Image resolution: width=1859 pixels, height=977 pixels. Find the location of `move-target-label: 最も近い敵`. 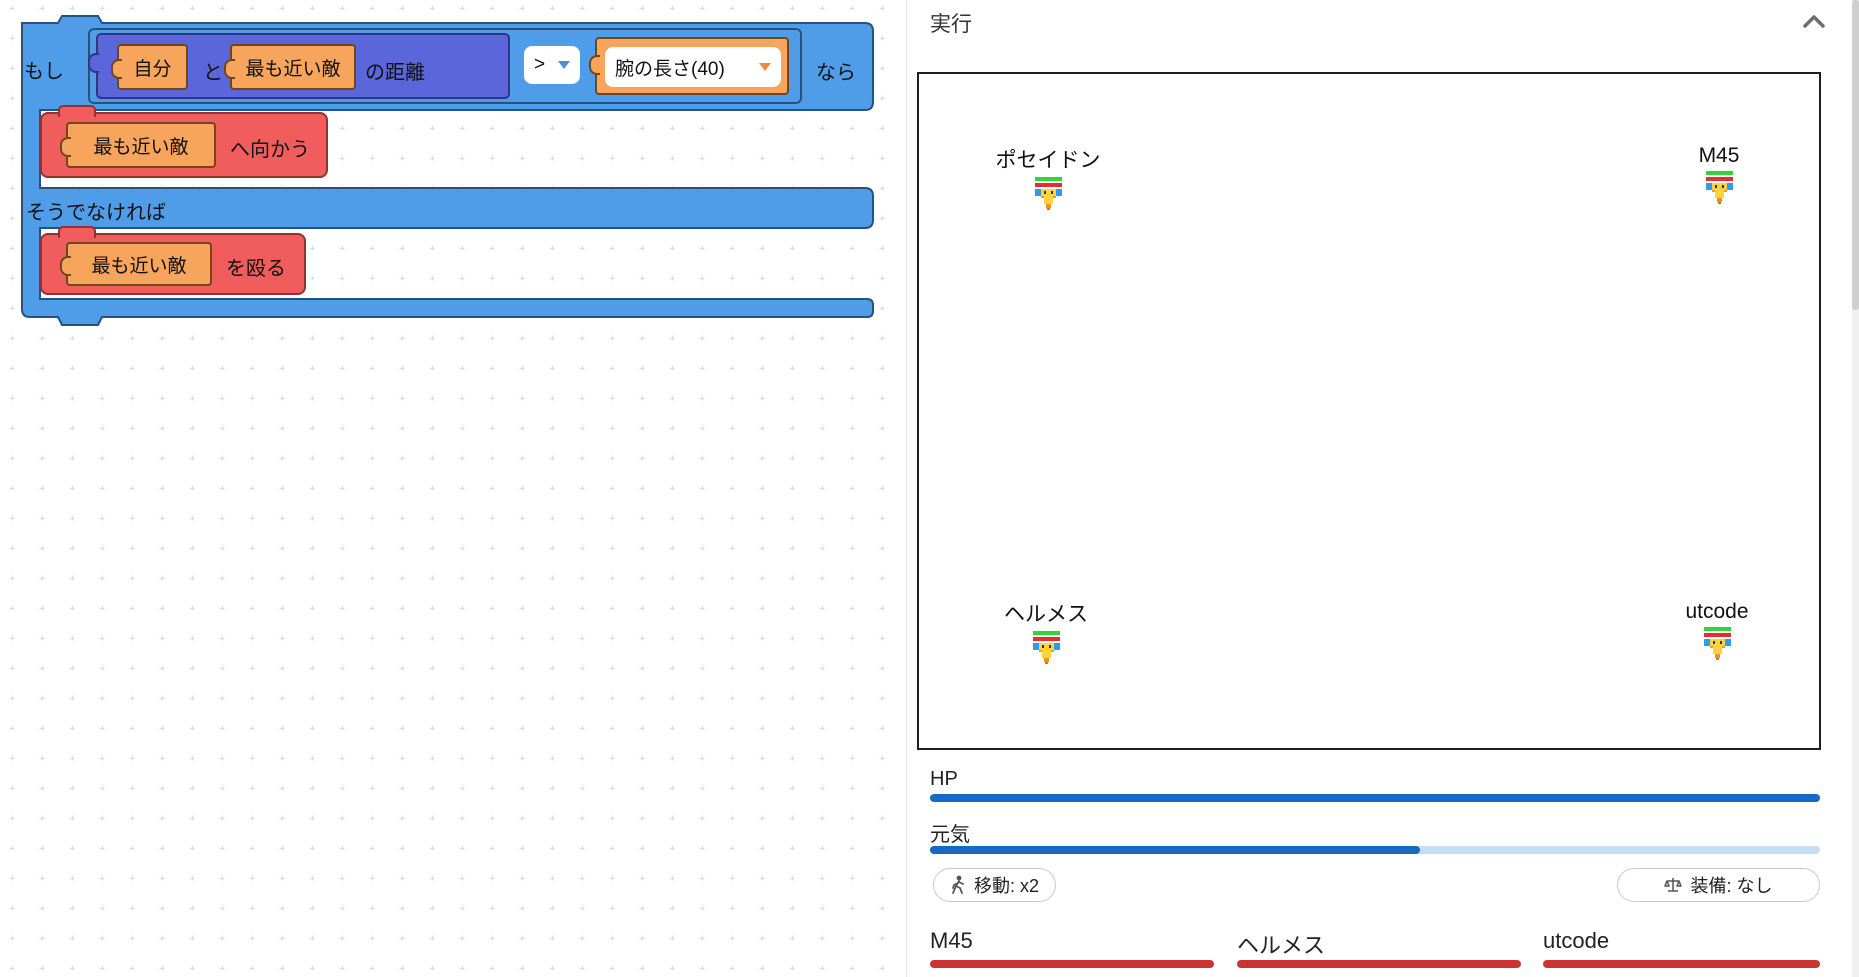

move-target-label: 最も近い敵 is located at coordinates (141, 147).